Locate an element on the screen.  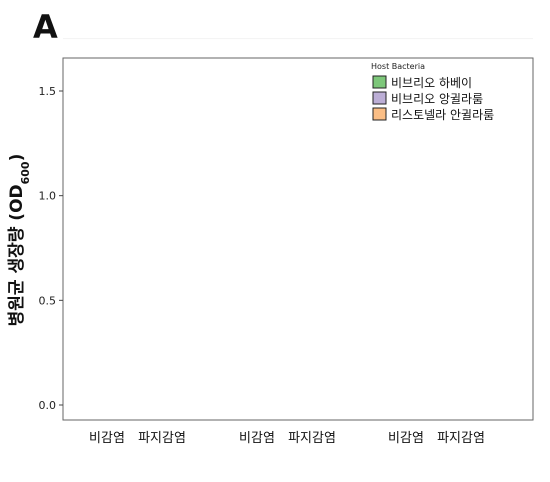
legend-title: Host Bacteria is located at coordinates (398, 66).